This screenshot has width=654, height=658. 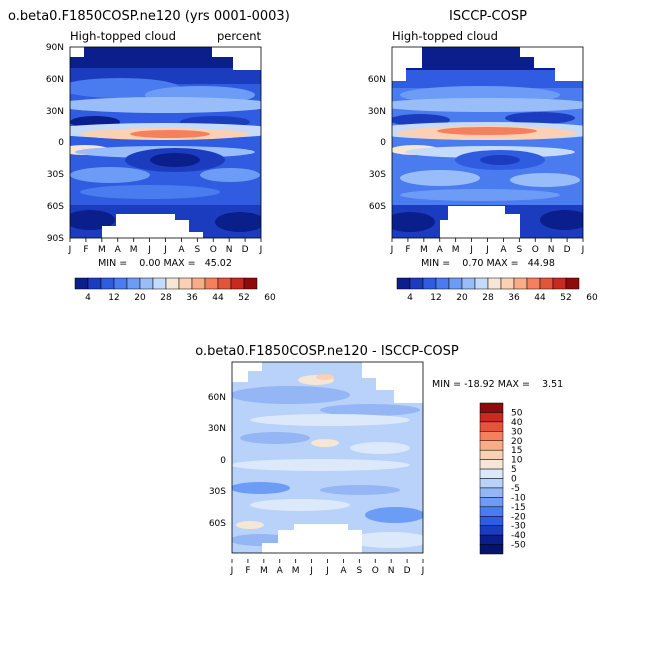 What do you see at coordinates (514, 480) in the screenshot?
I see `colorbar-tick-label: 0` at bounding box center [514, 480].